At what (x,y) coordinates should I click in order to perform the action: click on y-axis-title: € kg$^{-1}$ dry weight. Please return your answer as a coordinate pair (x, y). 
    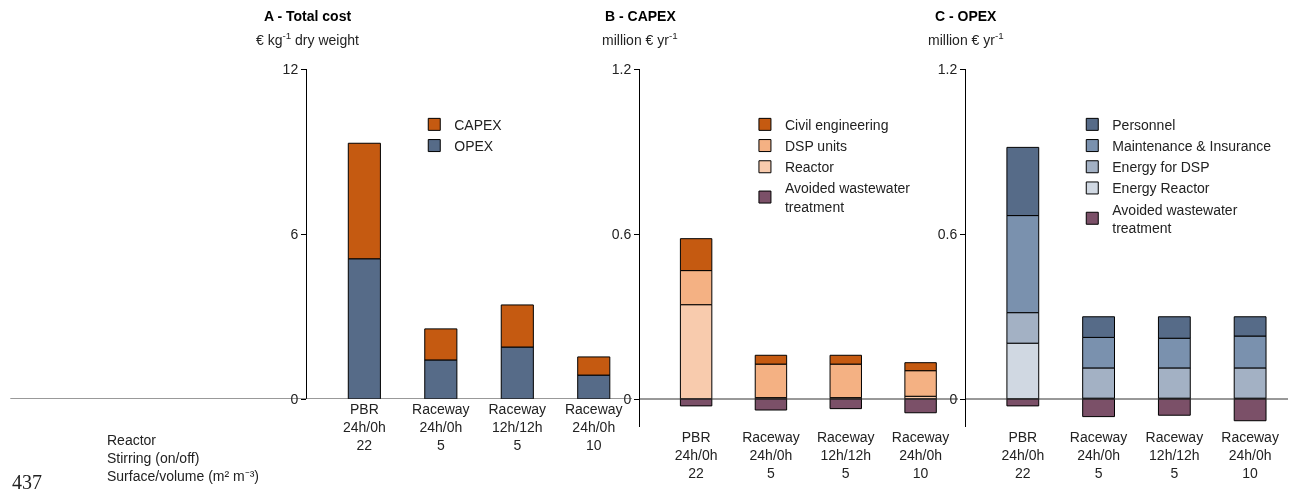
    Looking at the image, I should click on (307, 39).